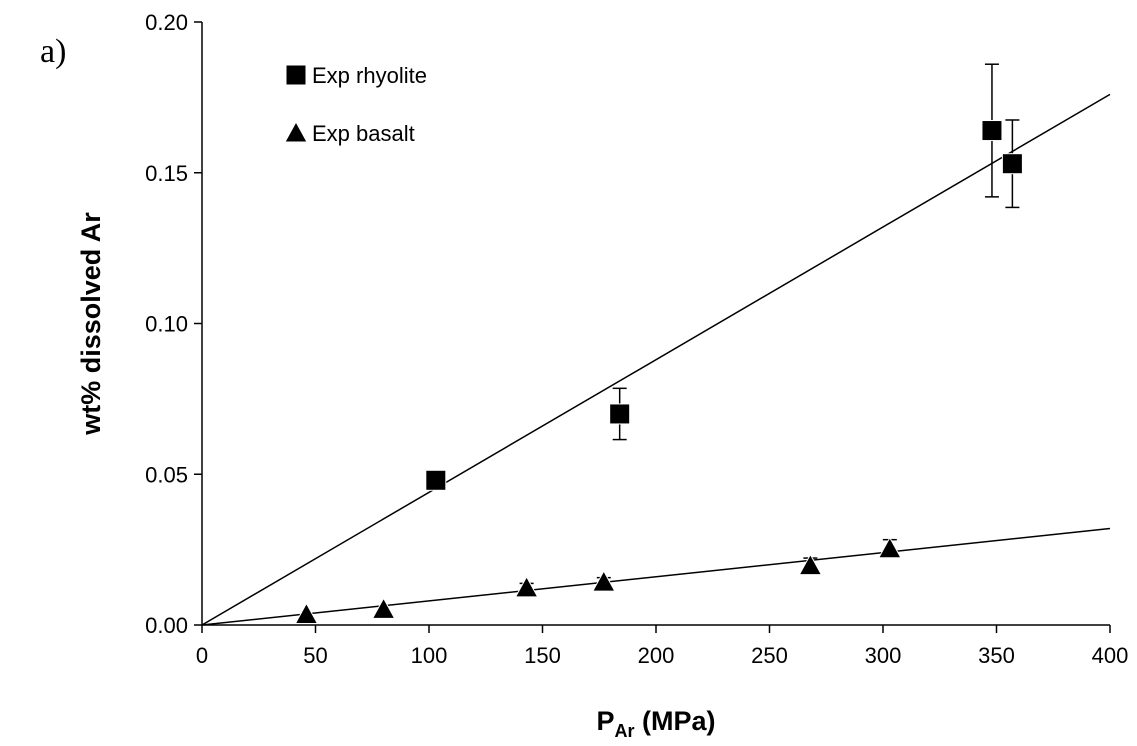 This screenshot has height=746, width=1137. Describe the element at coordinates (605, 721) in the screenshot. I see `x-axis-title-main: P` at that location.